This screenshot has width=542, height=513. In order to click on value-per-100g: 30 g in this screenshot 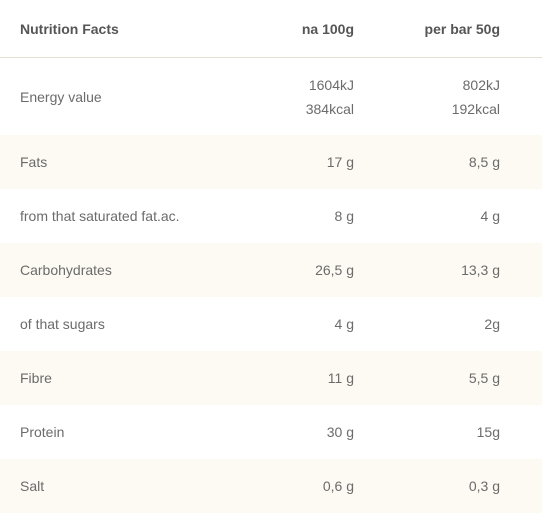, I will do `click(340, 432)`.